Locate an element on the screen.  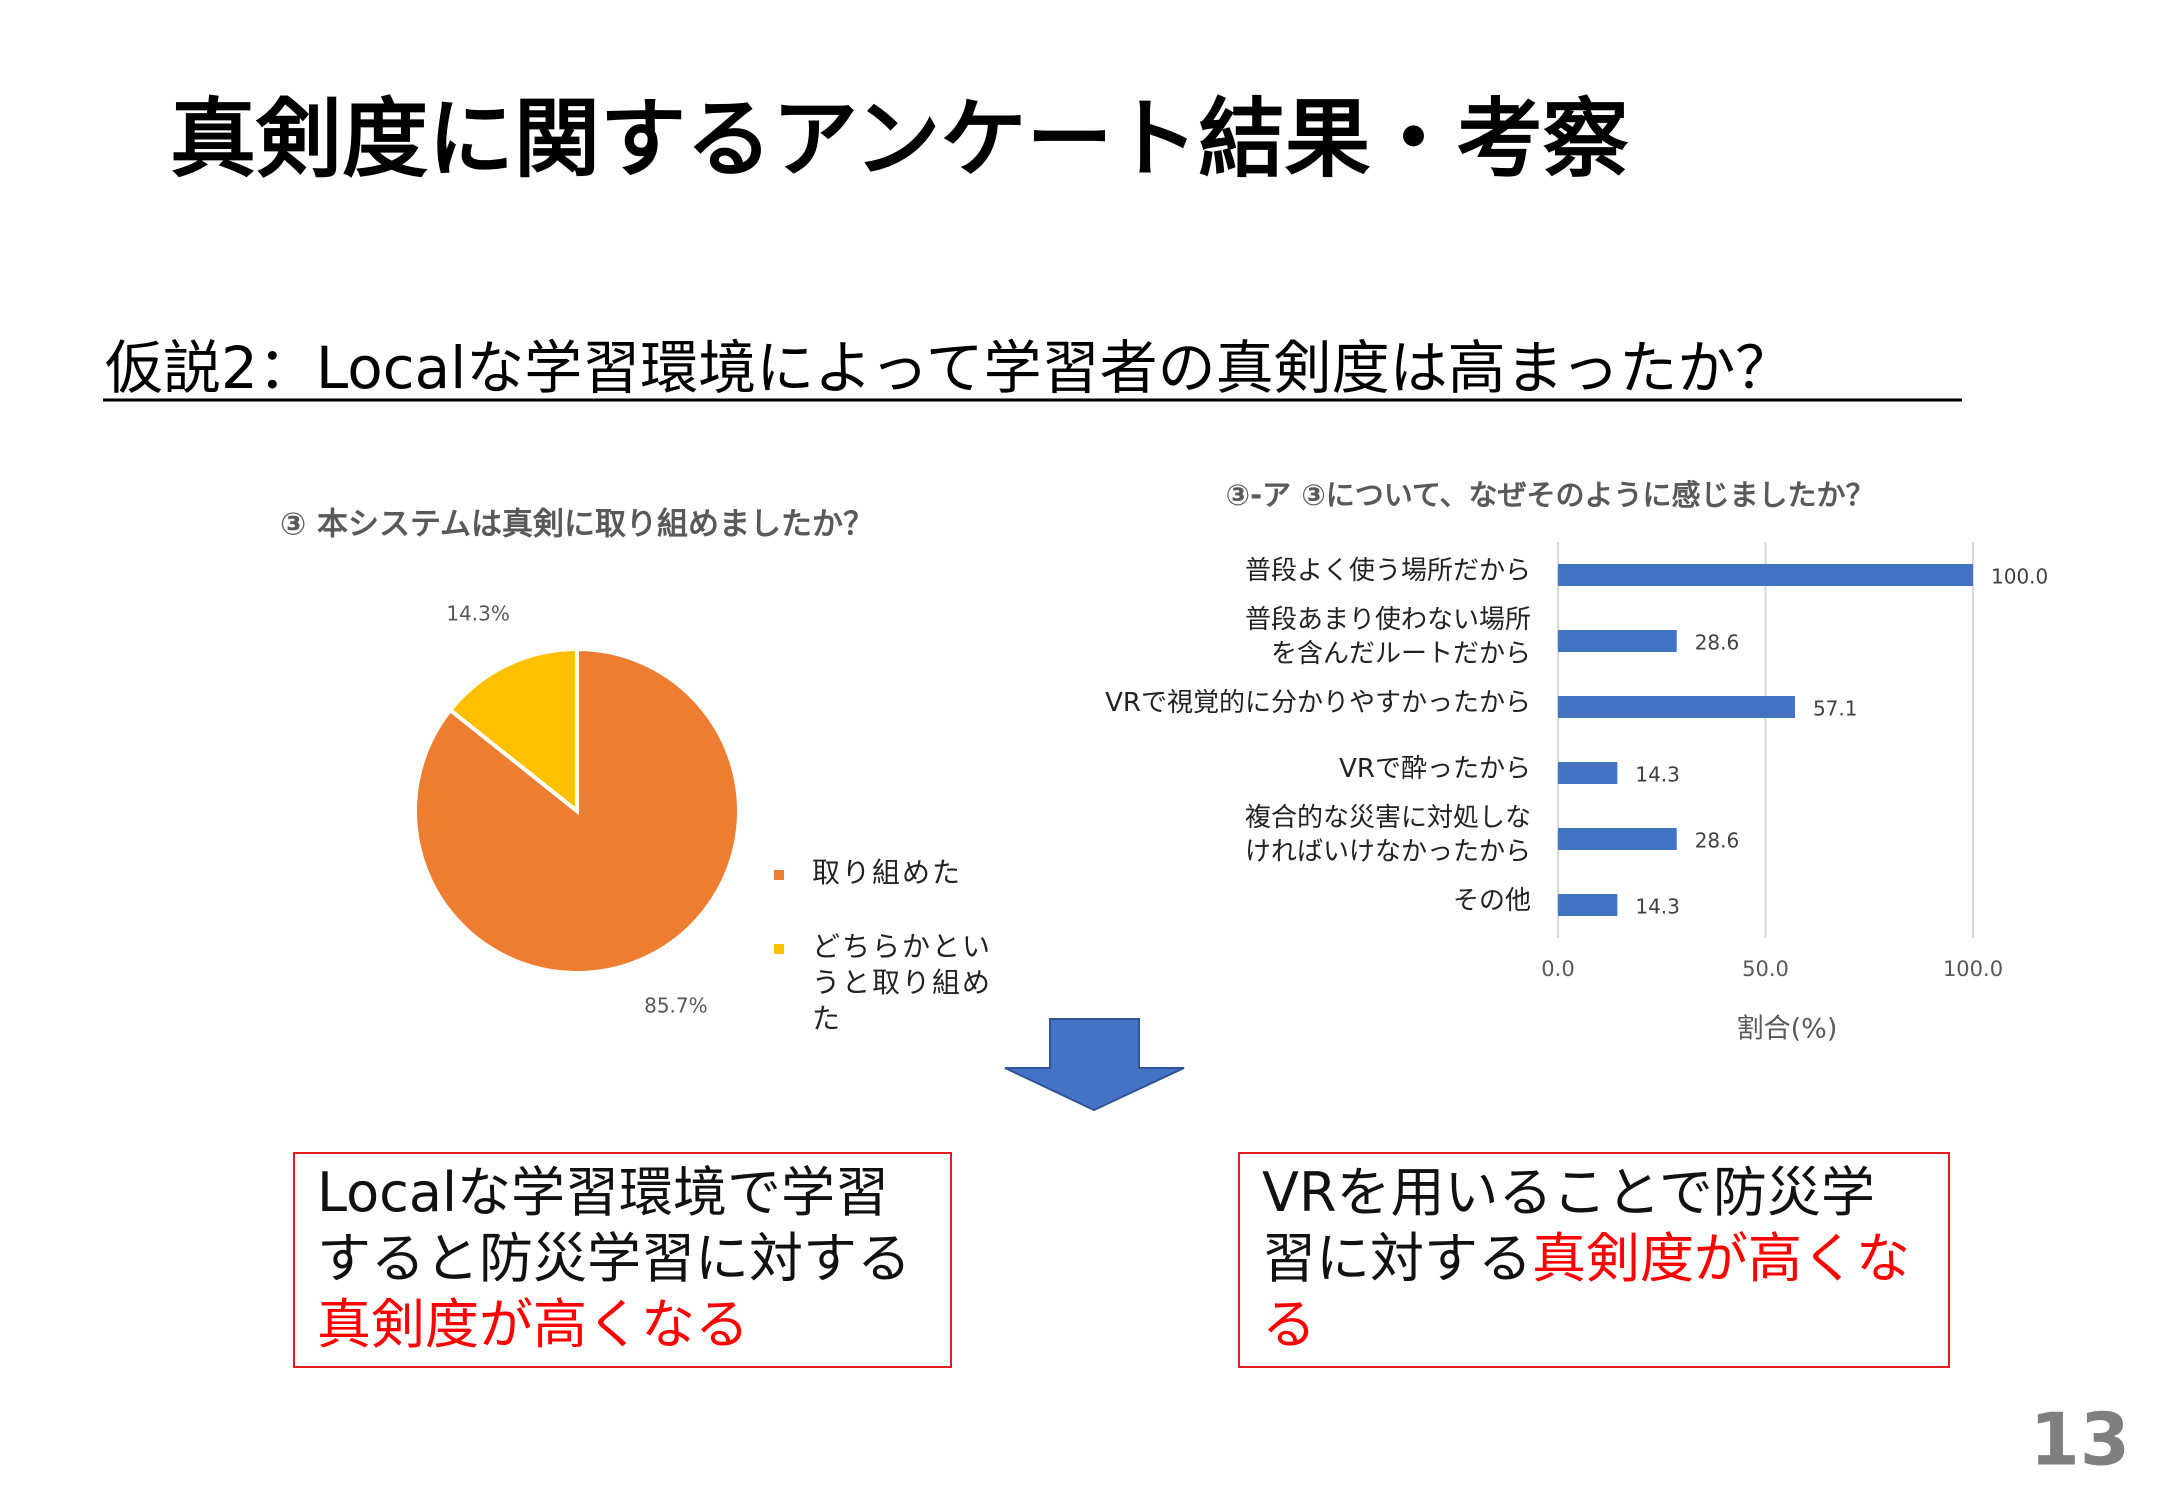
chart-title: ③-ア ③について、なぜそのように感じましたか？ is located at coordinates (1550, 495).